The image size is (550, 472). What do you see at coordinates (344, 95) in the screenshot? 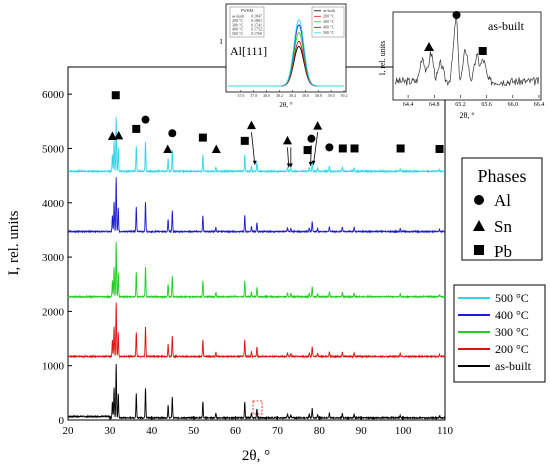
I see `inset-al111-x-tick-label-39-2: 39.2` at bounding box center [344, 95].